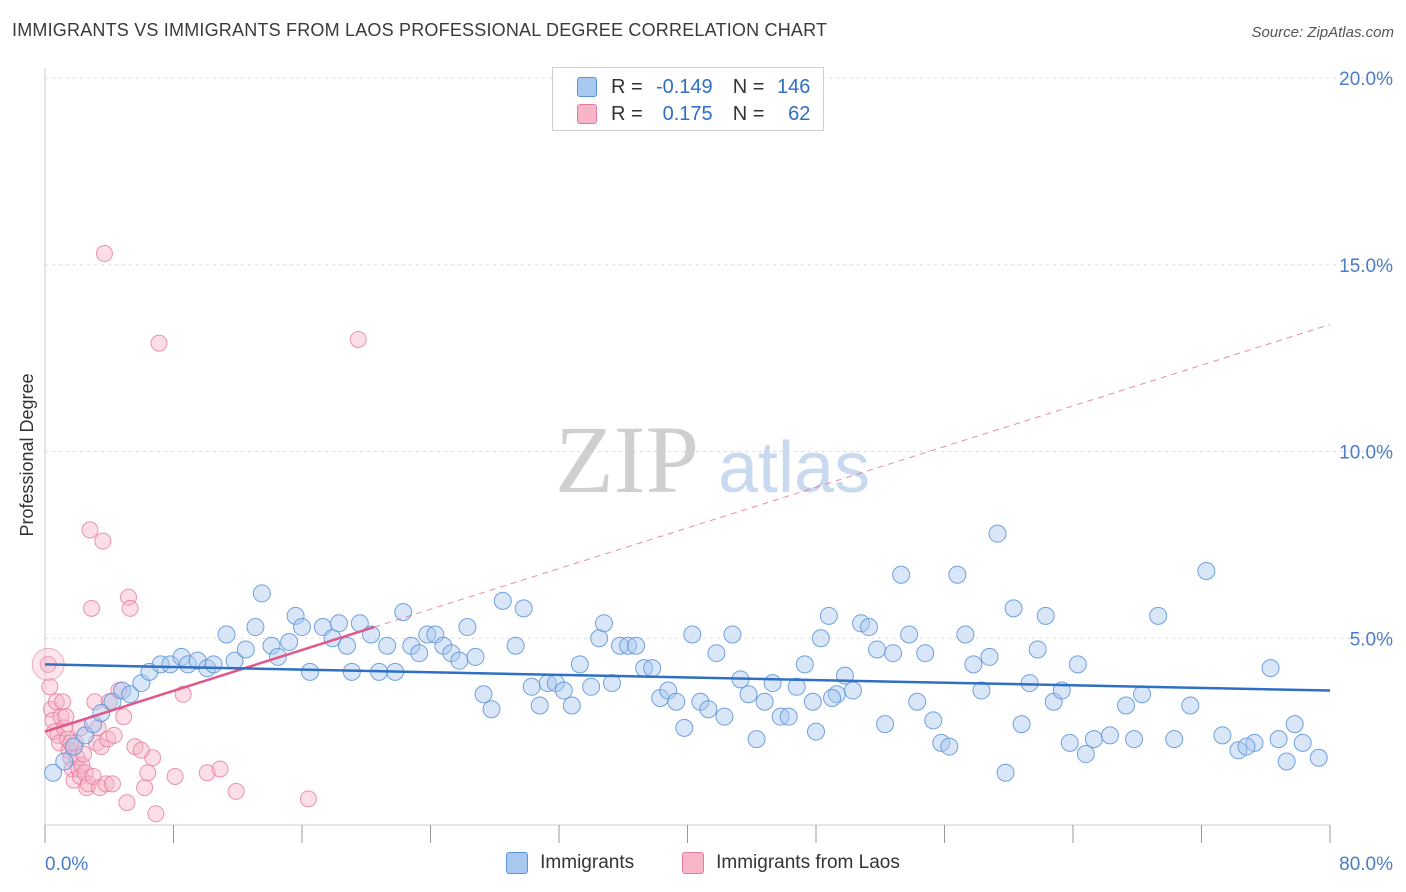 The height and width of the screenshot is (892, 1406). What do you see at coordinates (712, 459) in the screenshot?
I see `watermark: ZIP atlas` at bounding box center [712, 459].